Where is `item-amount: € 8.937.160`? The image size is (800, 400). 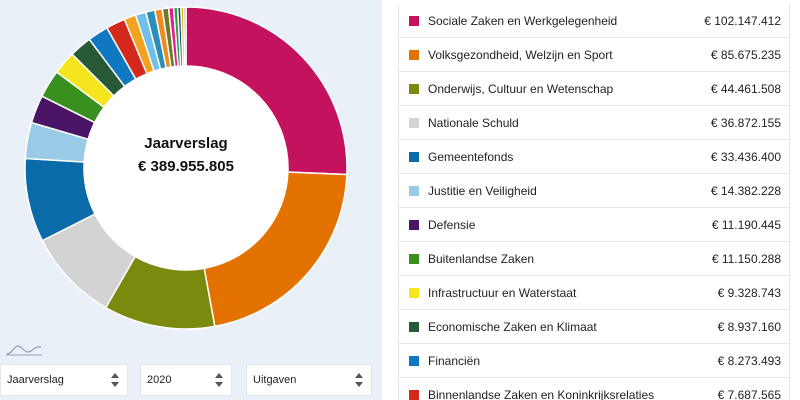
item-amount: € 8.937.160 is located at coordinates (749, 327).